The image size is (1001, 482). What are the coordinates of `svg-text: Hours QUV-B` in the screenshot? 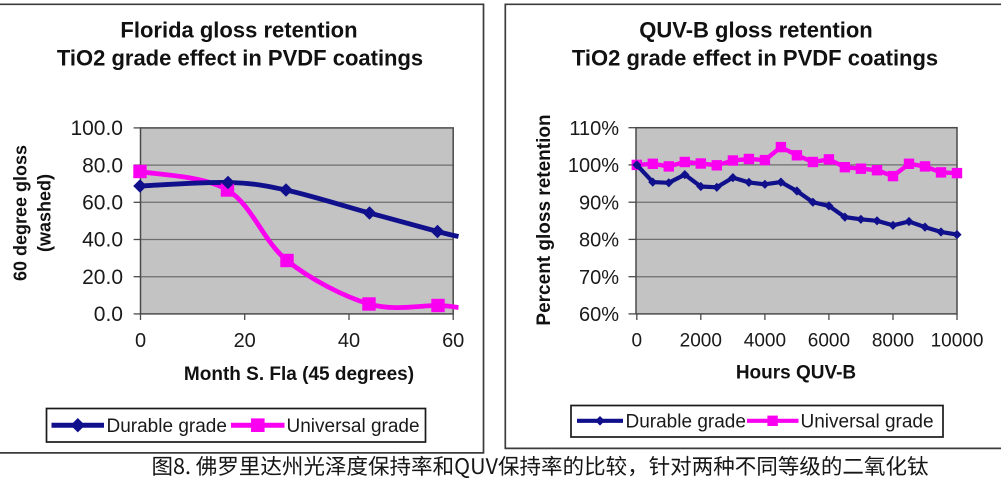 It's located at (796, 373).